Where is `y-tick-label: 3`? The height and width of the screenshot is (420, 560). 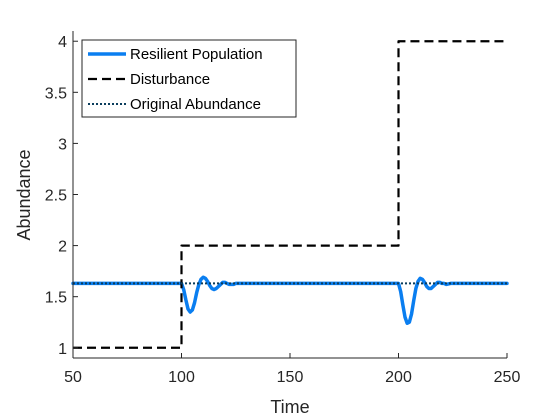
y-tick-label: 3 is located at coordinates (62, 144).